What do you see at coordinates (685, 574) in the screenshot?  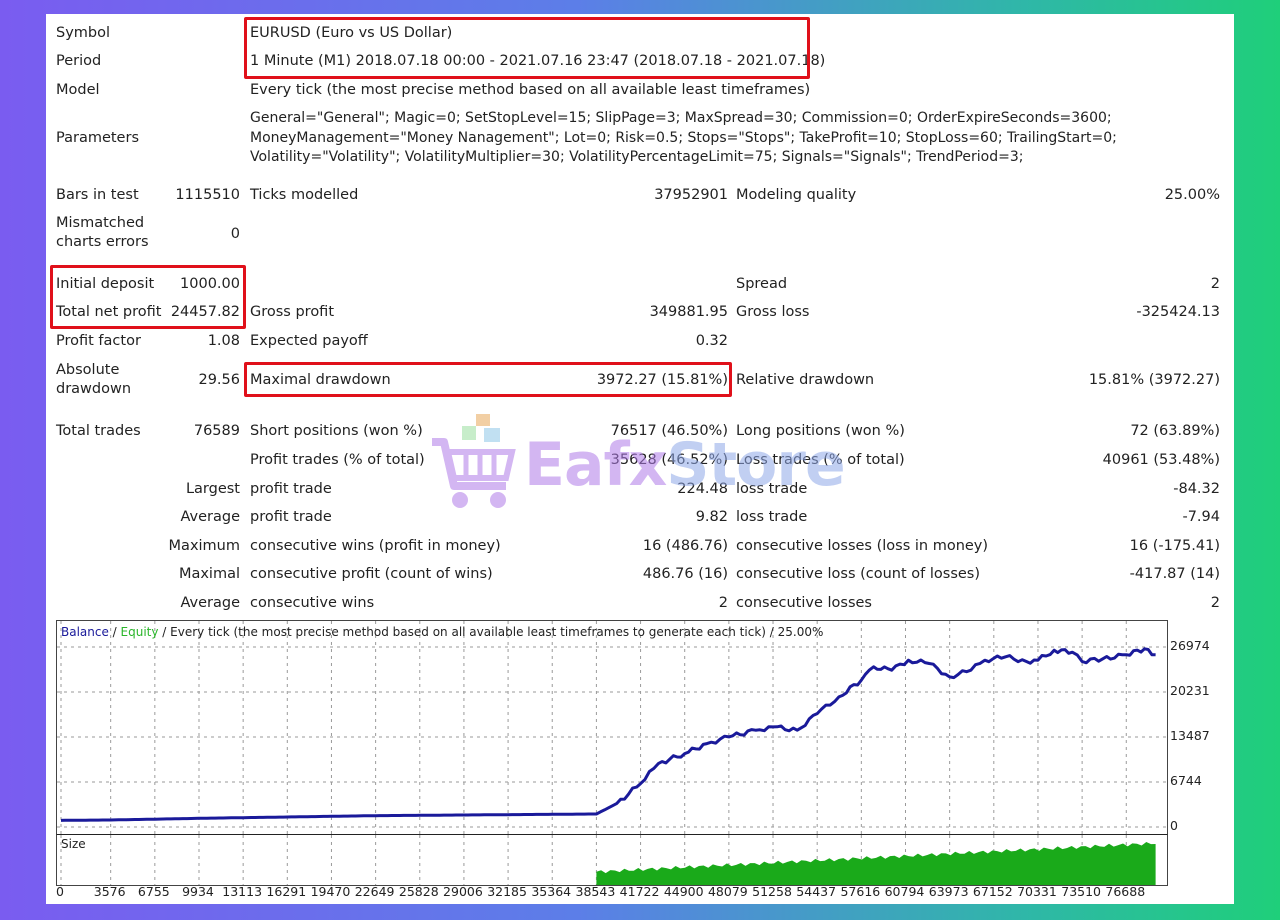 I see `maximal-profit-value: 486.76 (16)` at bounding box center [685, 574].